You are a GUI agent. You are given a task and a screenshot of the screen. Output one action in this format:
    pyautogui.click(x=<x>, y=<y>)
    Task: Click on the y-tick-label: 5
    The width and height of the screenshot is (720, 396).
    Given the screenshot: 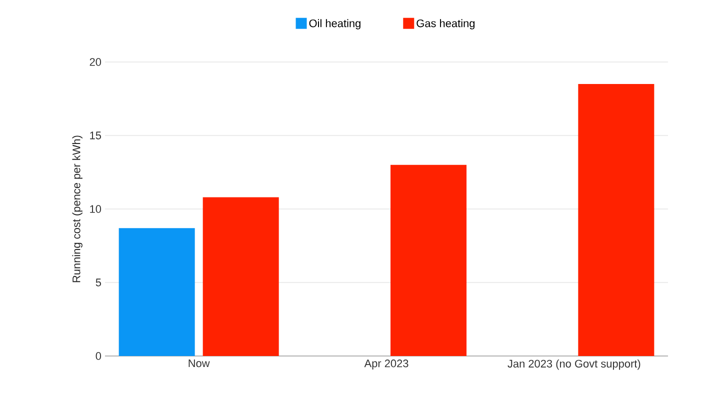 What is the action you would take?
    pyautogui.click(x=99, y=282)
    